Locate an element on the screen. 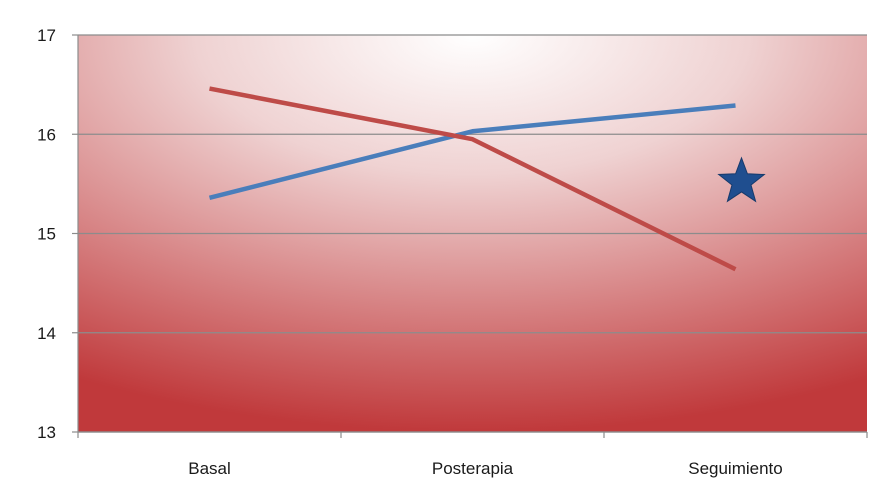 The height and width of the screenshot is (500, 884). y-tick-label: 17 is located at coordinates (46, 35).